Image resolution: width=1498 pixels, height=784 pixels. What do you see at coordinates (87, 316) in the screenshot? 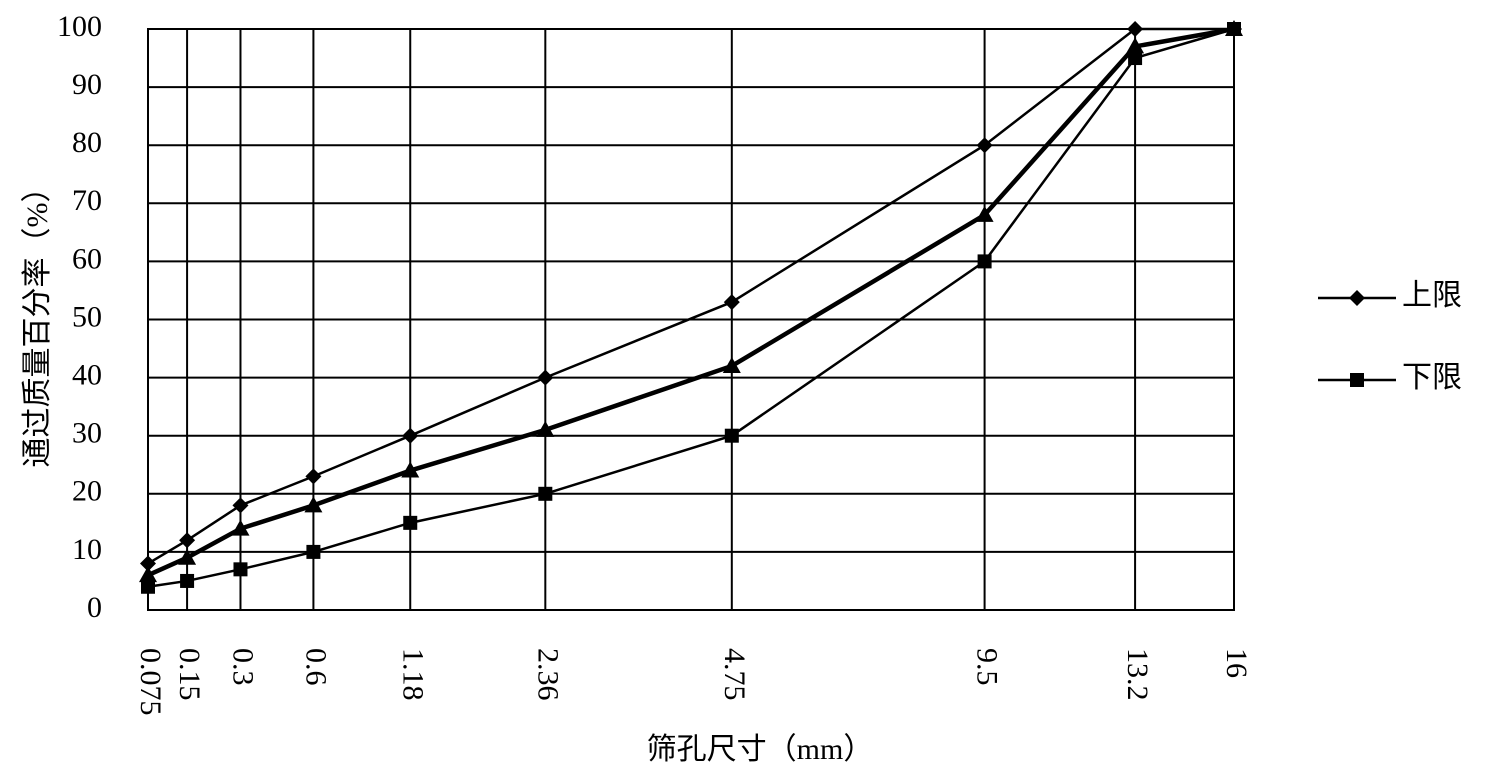
I see `y-tick-label: 50` at bounding box center [87, 316].